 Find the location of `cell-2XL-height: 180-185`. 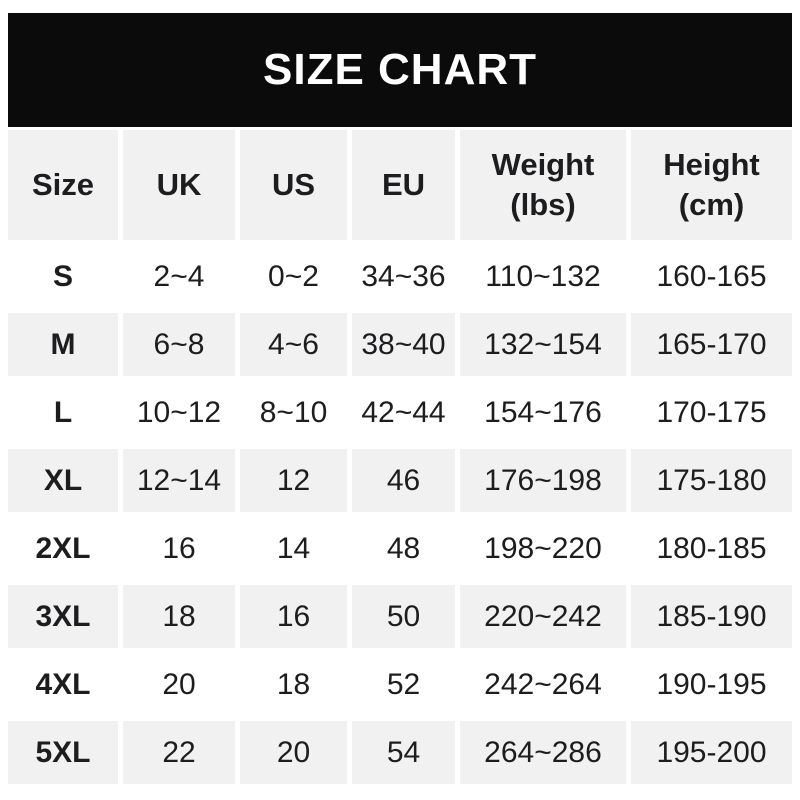

cell-2XL-height: 180-185 is located at coordinates (711, 548).